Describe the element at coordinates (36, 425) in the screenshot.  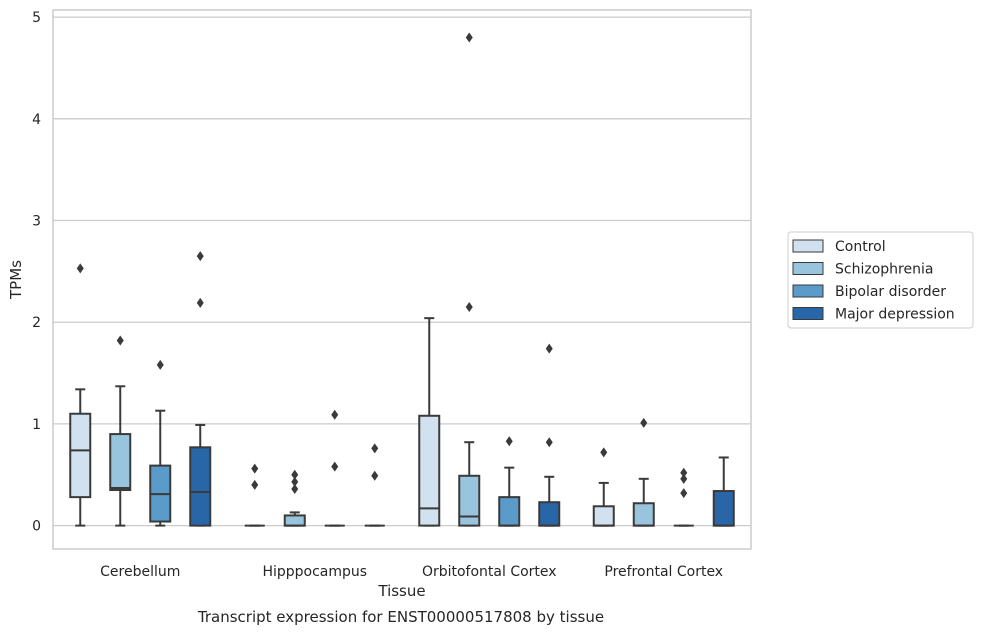
I see `y-tick-label: 1` at that location.